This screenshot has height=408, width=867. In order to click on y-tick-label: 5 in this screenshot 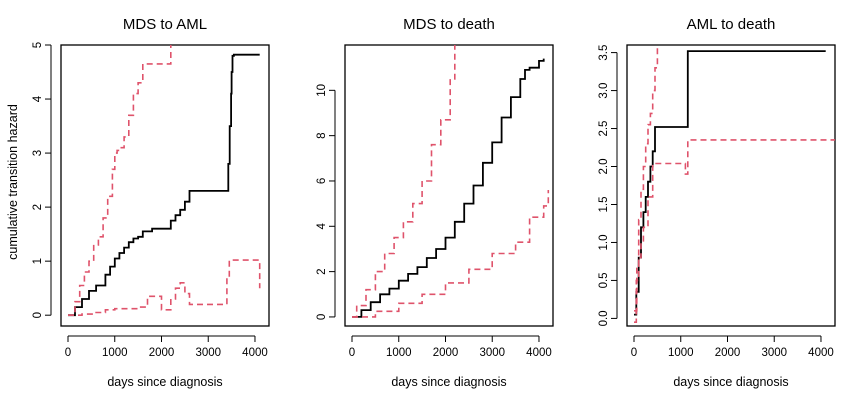, I will do `click(38, 45)`.